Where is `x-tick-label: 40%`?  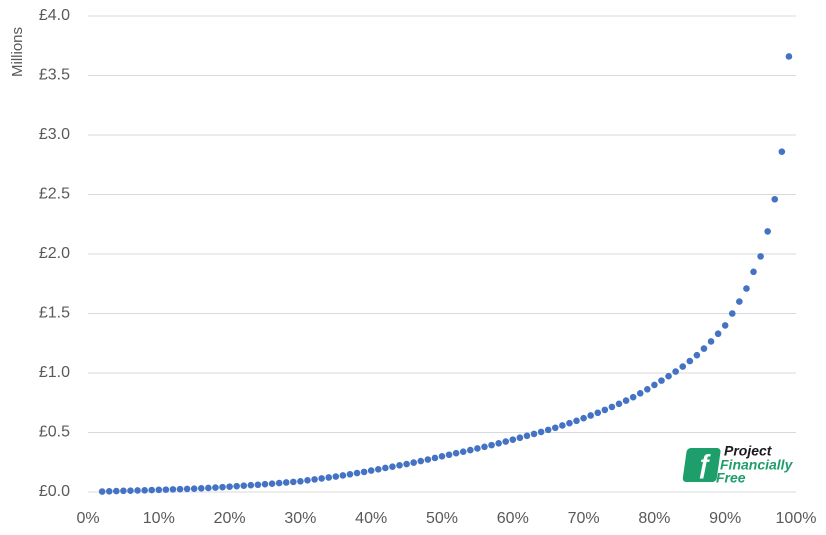 x-tick-label: 40% is located at coordinates (371, 518).